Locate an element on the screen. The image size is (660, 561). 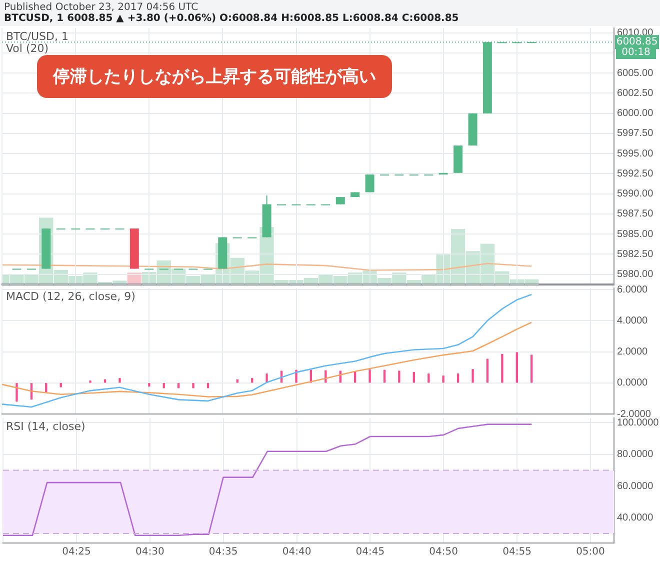
x-tick-label: 04:25 is located at coordinates (76, 552).